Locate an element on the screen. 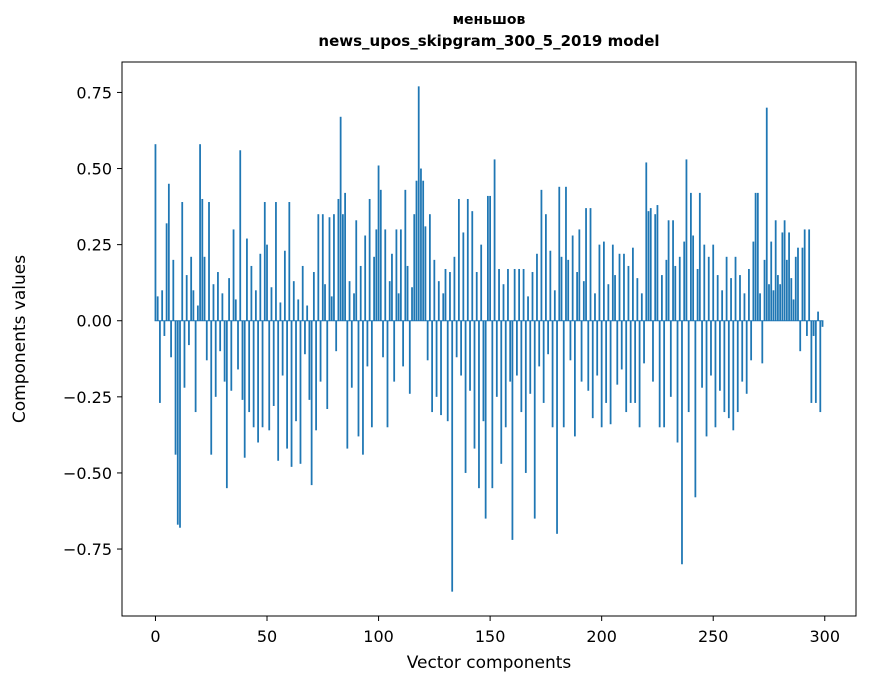 This screenshot has height=696, width=880. x-axis-label: Vector components is located at coordinates (489, 663).